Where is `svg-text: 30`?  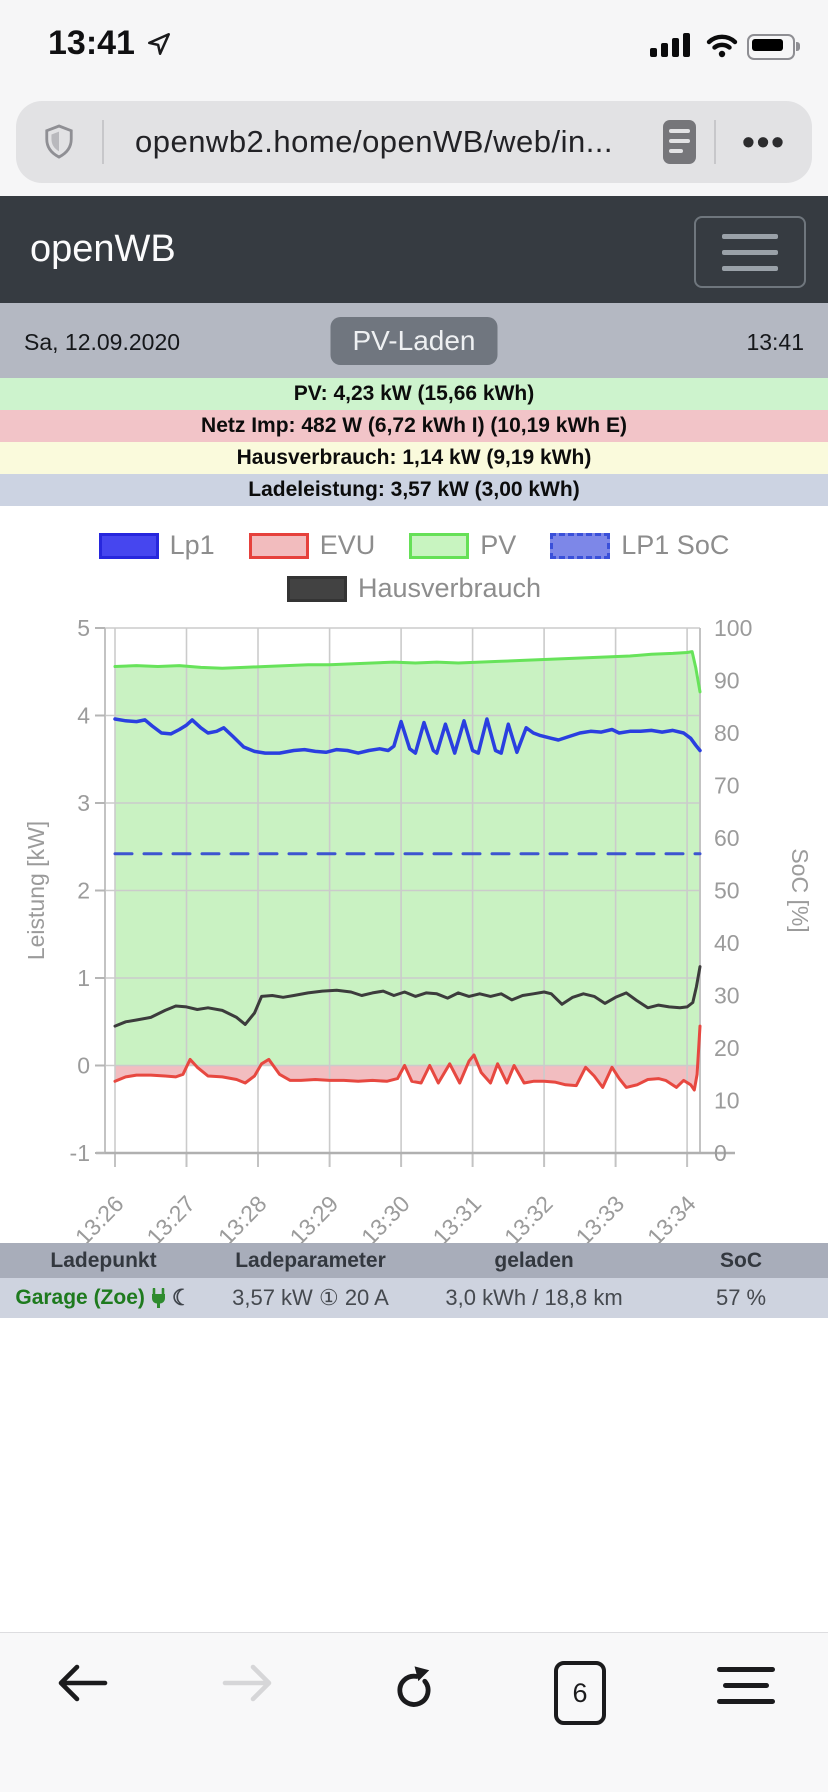
svg-text: 30 is located at coordinates (727, 996).